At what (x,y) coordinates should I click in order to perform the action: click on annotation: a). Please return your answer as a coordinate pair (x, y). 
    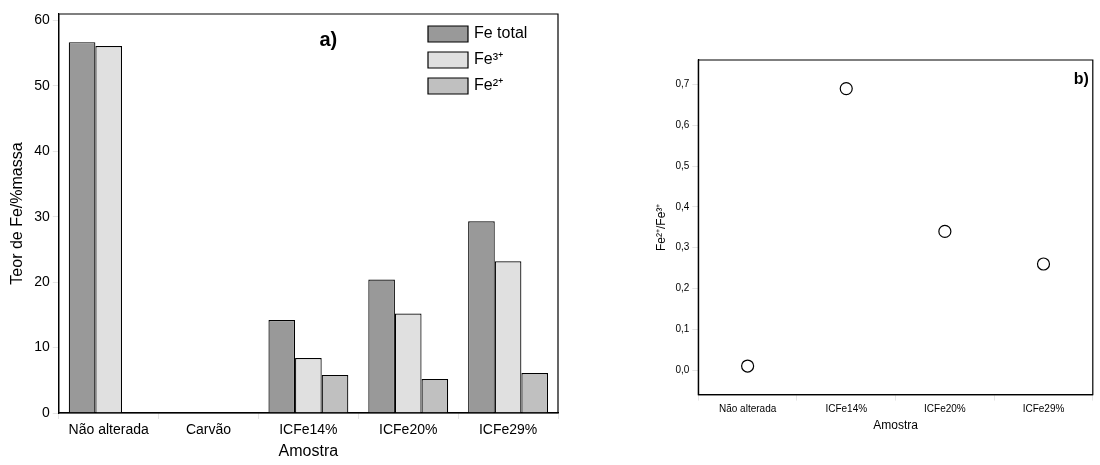
    Looking at the image, I should click on (328, 38).